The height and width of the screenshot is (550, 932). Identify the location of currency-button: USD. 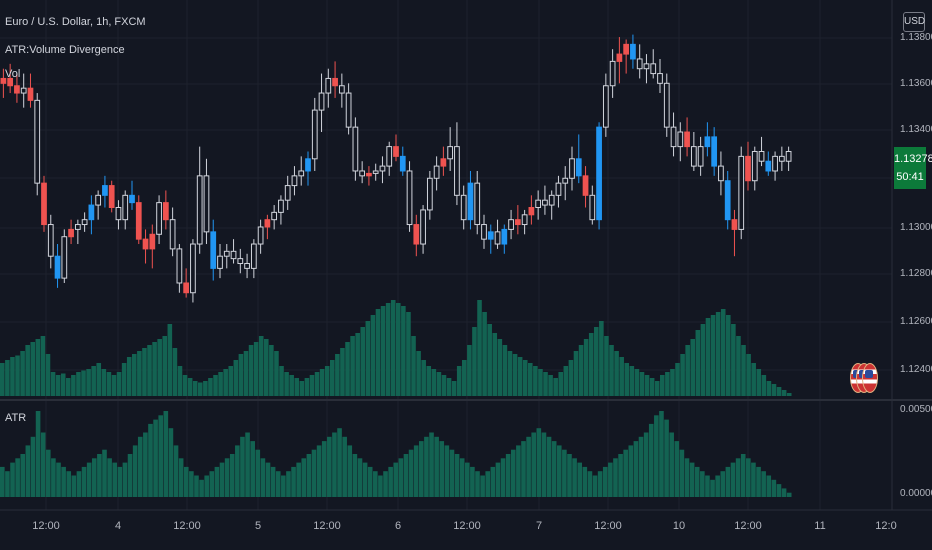
(914, 22).